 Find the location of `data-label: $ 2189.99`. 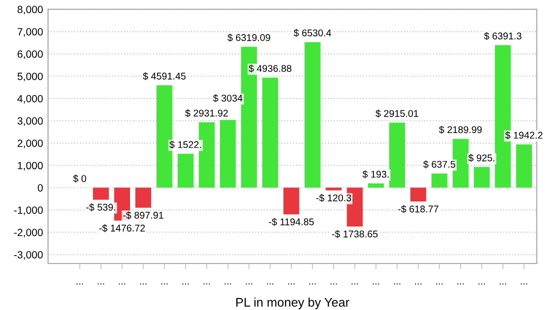

data-label: $ 2189.99 is located at coordinates (460, 130).